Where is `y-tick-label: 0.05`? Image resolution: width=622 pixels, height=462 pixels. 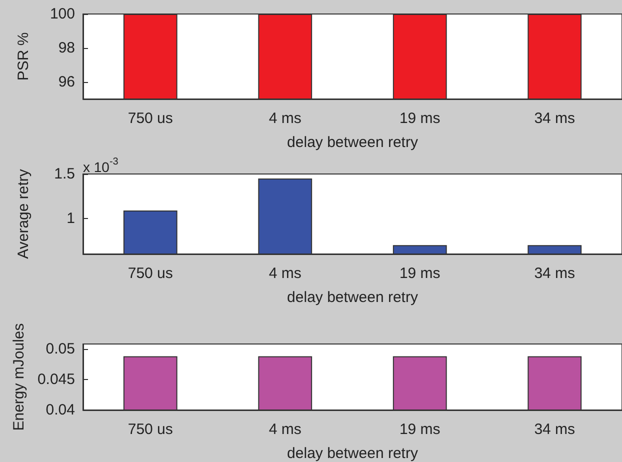 y-tick-label: 0.05 is located at coordinates (60, 349).